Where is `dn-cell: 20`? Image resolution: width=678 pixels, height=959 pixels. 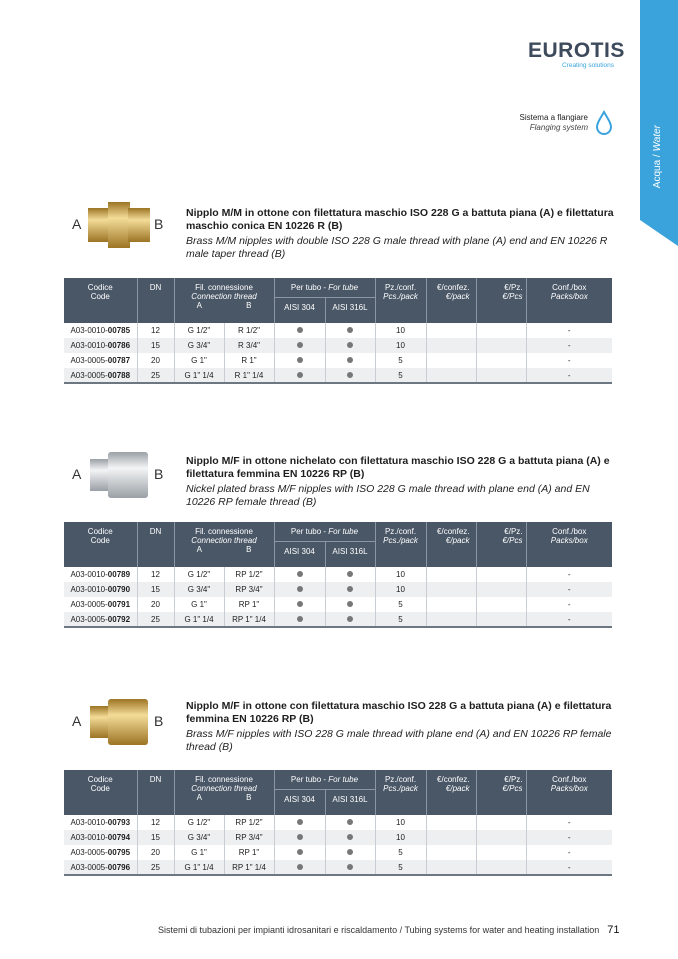 dn-cell: 20 is located at coordinates (155, 360).